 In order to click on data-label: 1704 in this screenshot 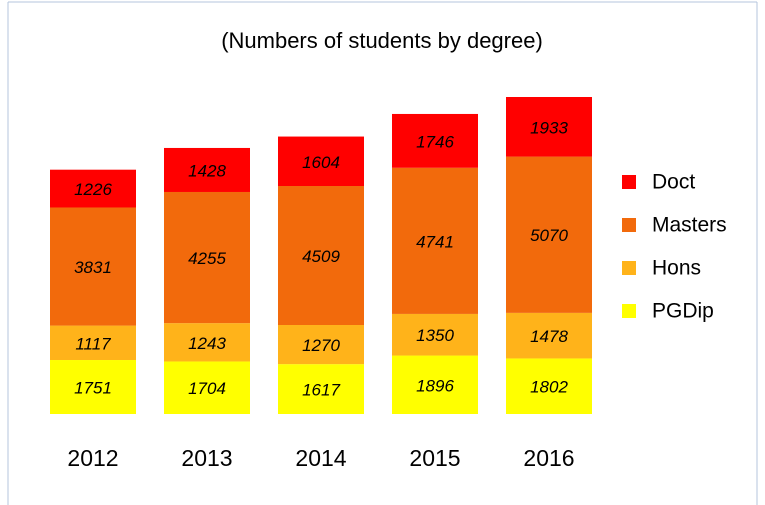, I will do `click(207, 388)`.